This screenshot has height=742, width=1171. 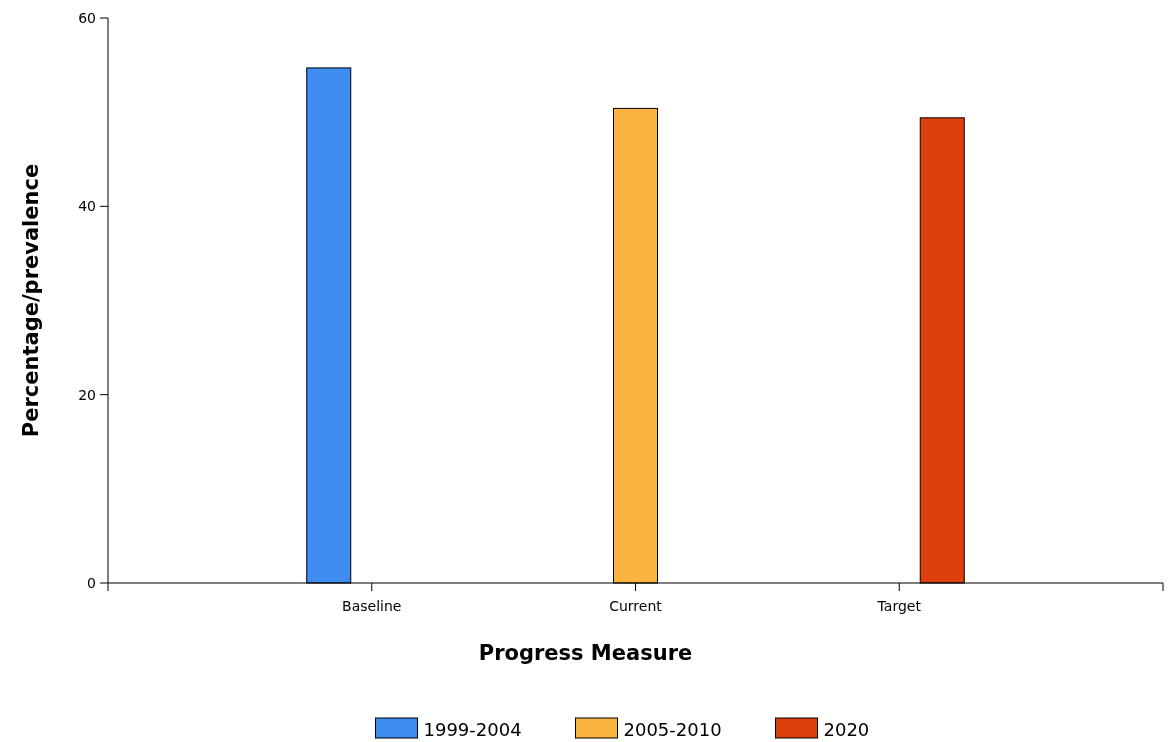 What do you see at coordinates (87, 206) in the screenshot?
I see `y-tick-label: 40` at bounding box center [87, 206].